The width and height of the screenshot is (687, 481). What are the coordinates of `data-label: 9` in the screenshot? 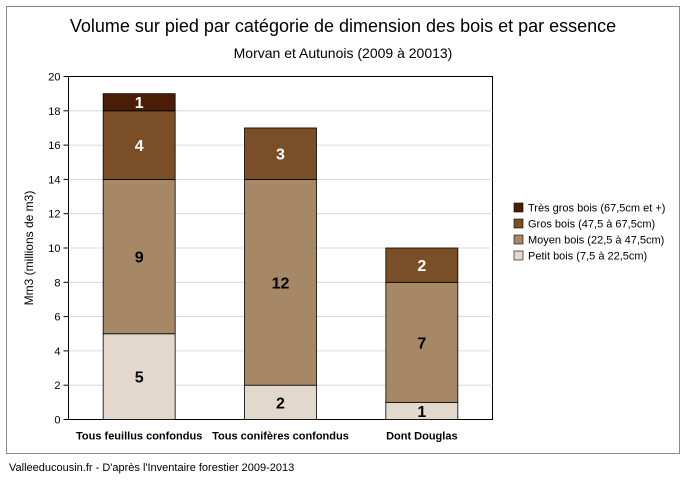 It's located at (139, 258).